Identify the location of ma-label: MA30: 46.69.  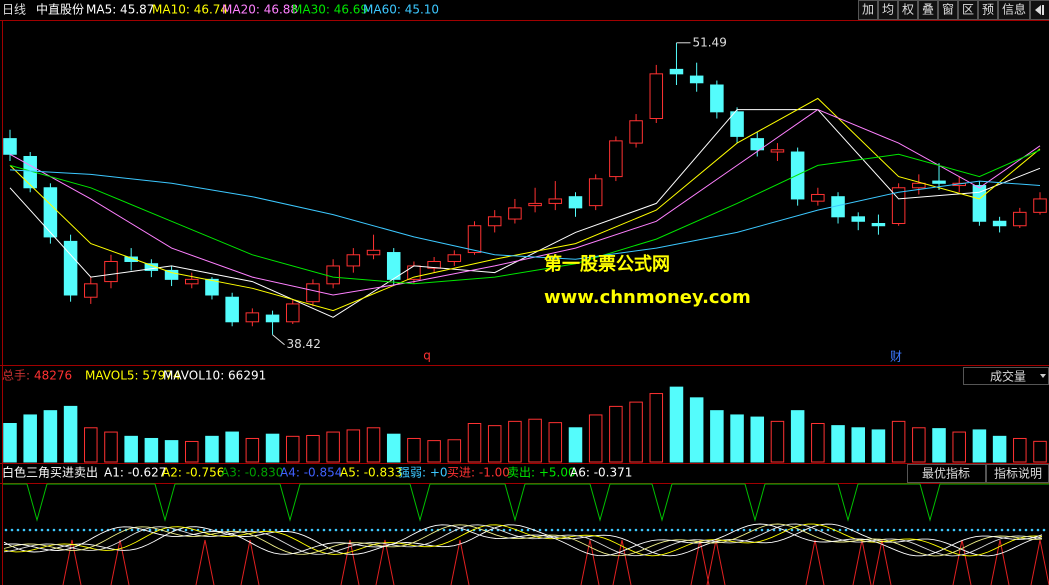
(330, 10).